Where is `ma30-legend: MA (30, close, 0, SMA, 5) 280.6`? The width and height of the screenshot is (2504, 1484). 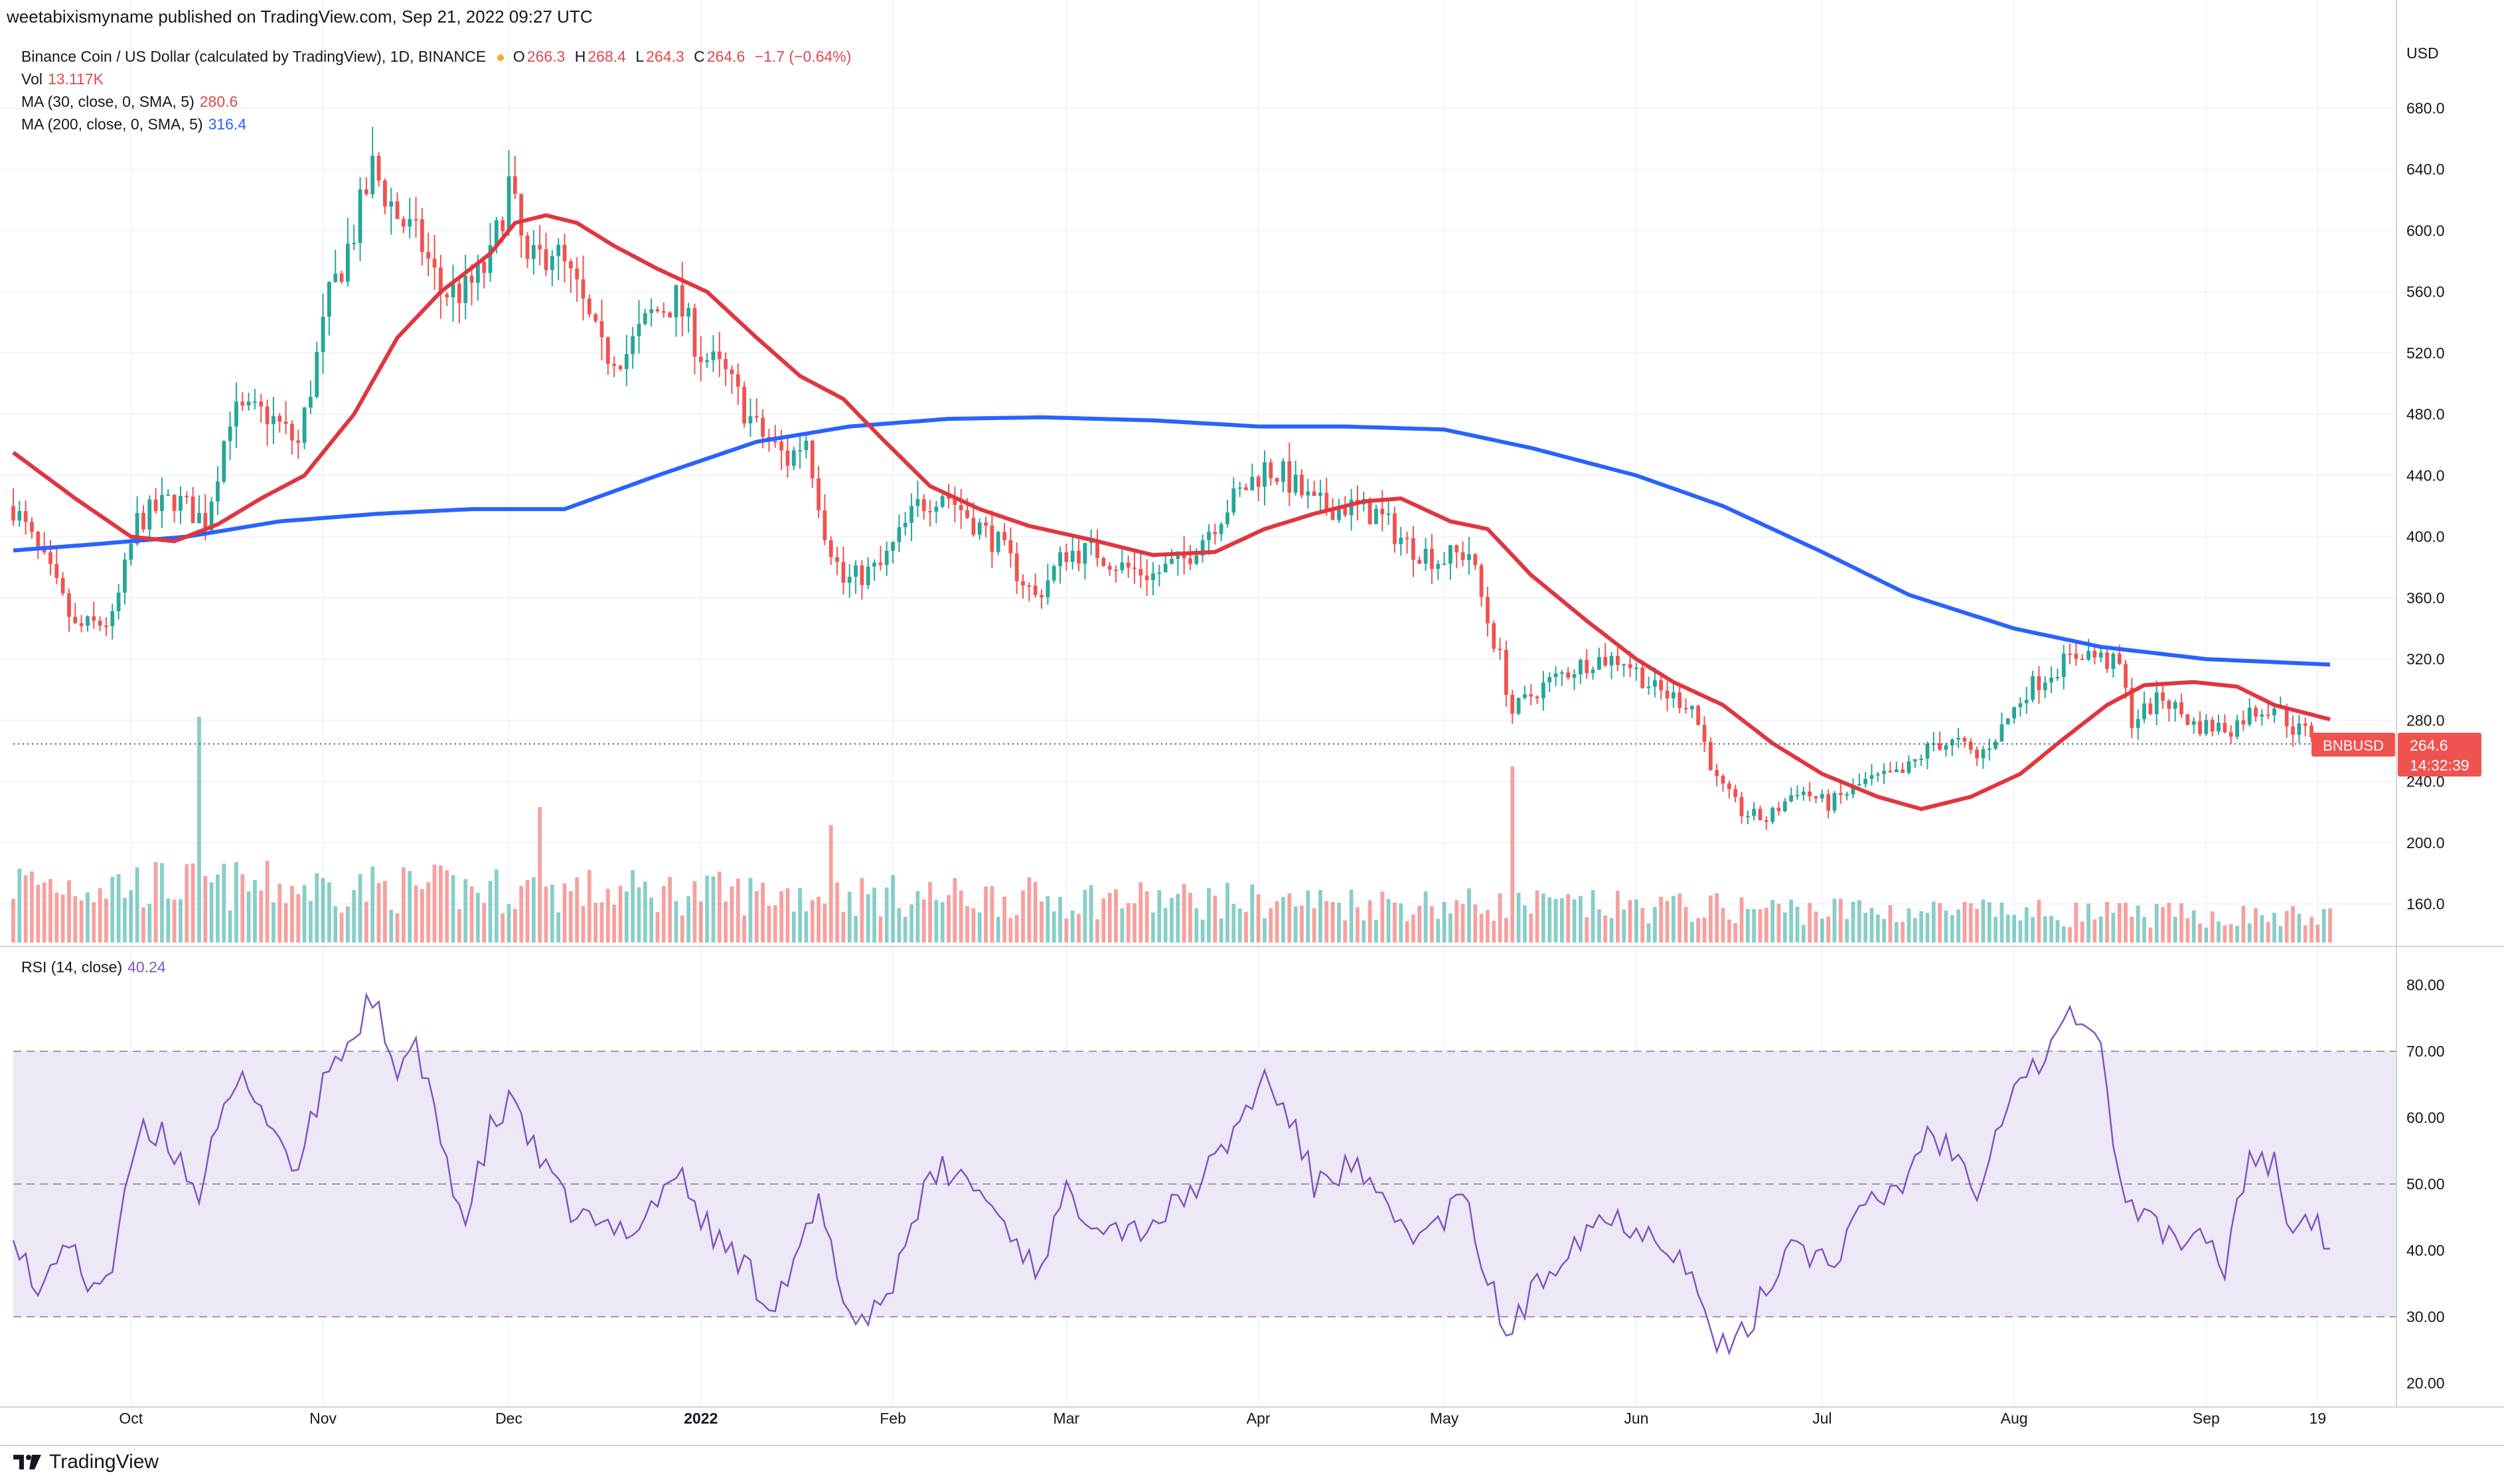 ma30-legend: MA (30, close, 0, SMA, 5) 280.6 is located at coordinates (129, 102).